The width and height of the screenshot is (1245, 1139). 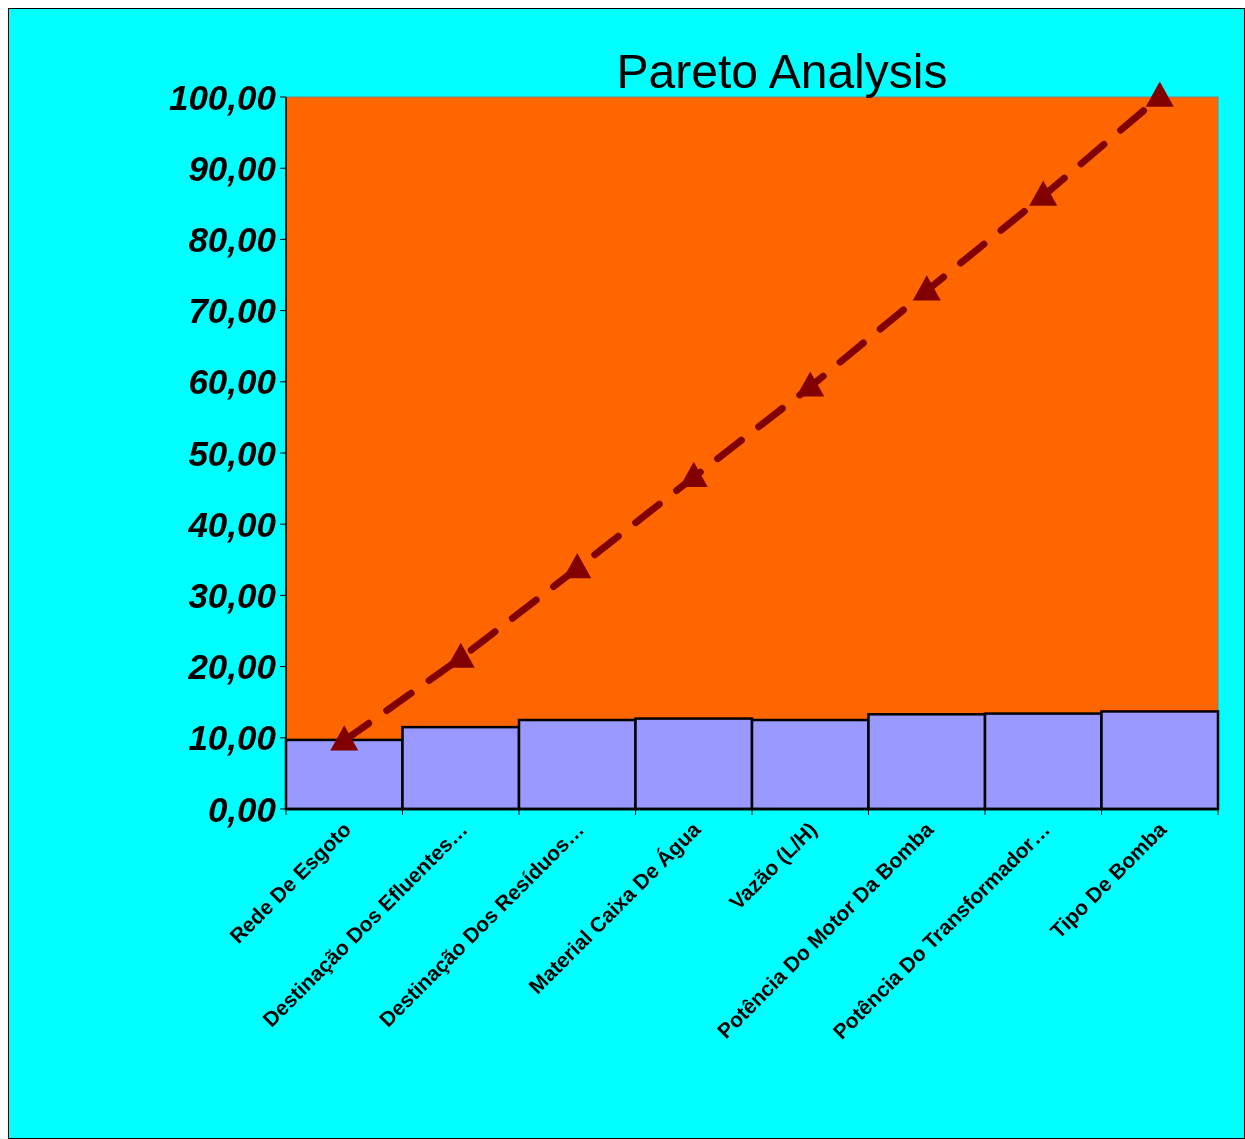 What do you see at coordinates (232, 168) in the screenshot?
I see `y-tick-label: 90,00` at bounding box center [232, 168].